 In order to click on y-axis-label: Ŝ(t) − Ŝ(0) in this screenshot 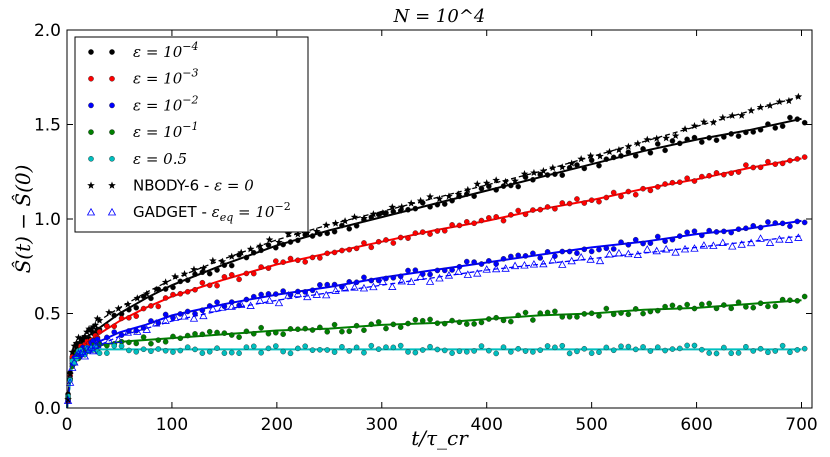, I will do `click(22, 219)`.